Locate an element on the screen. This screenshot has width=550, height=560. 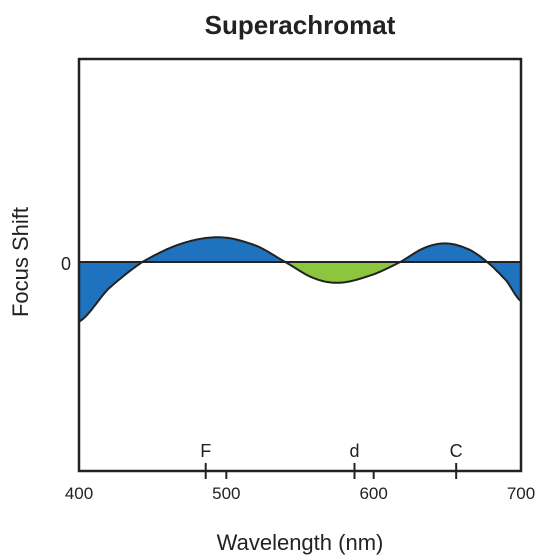
y-axis-label: Focus Shift is located at coordinates (20, 262).